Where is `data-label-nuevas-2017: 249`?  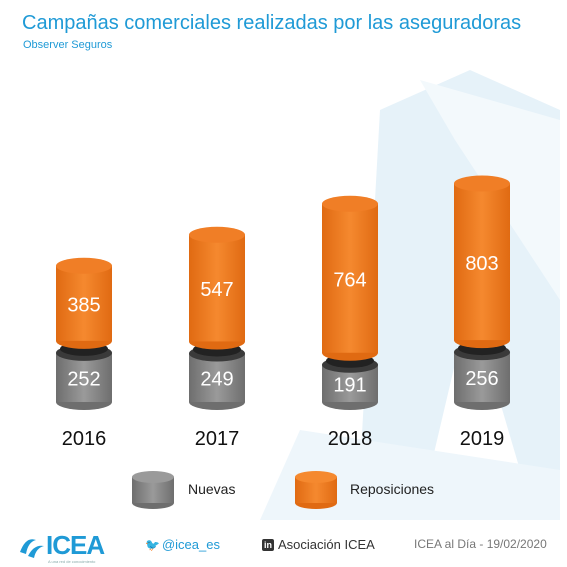
data-label-nuevas-2017: 249 is located at coordinates (216, 380).